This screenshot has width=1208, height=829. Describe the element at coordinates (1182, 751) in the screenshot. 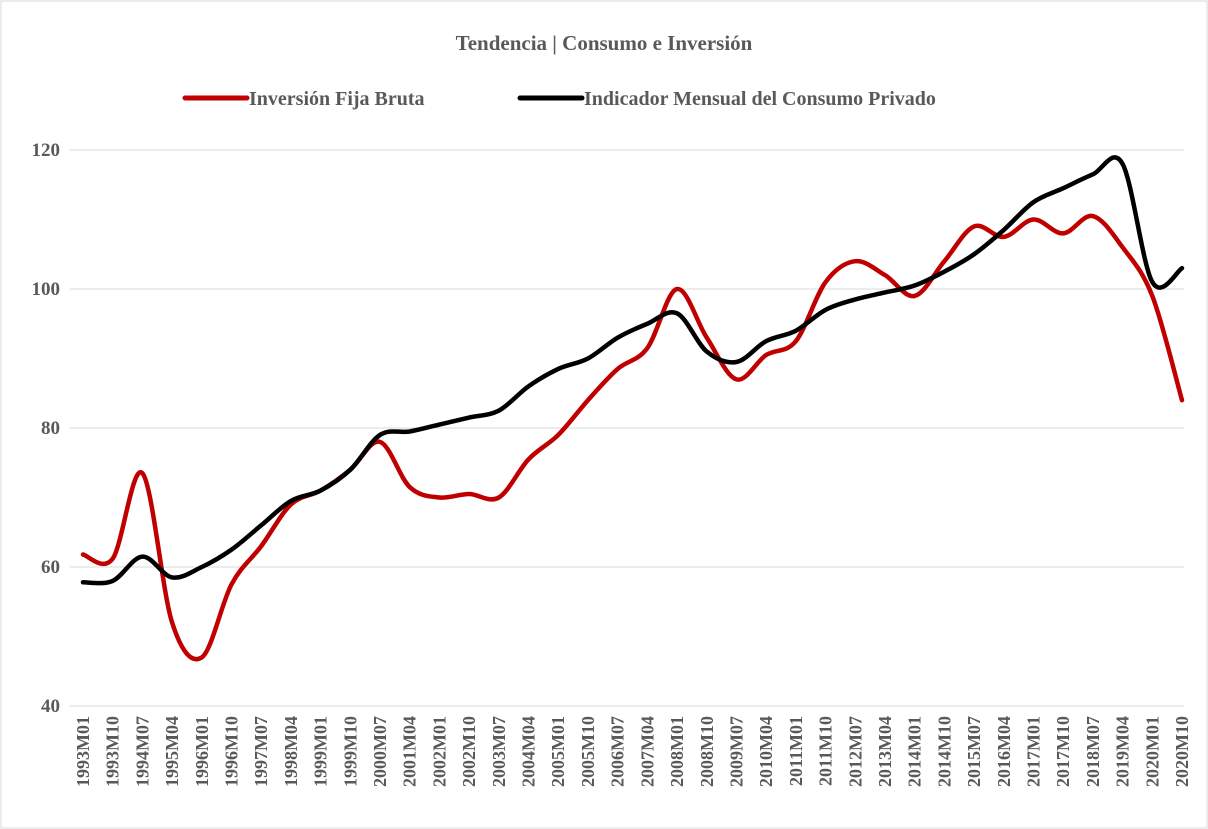

I see `x-tick-label: 2020M10` at that location.